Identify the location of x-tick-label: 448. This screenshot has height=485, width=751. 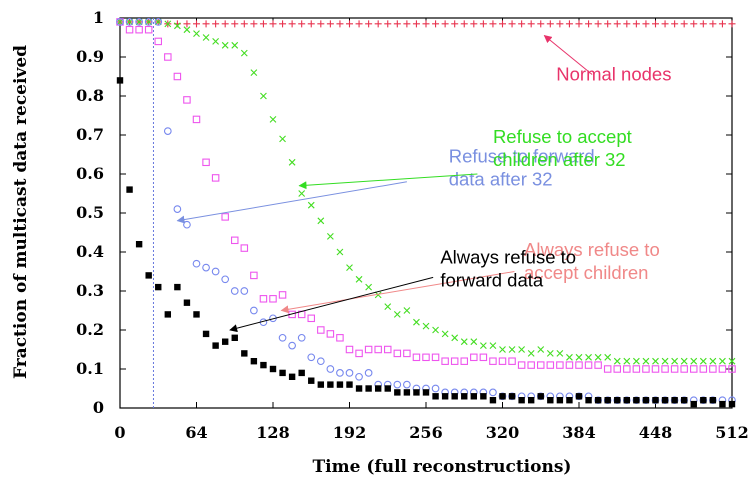
(655, 432).